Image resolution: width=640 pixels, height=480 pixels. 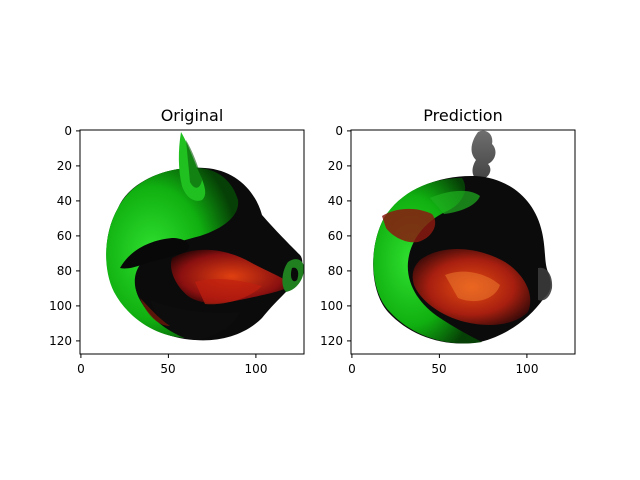 What do you see at coordinates (205, 236) in the screenshot?
I see `original-image` at bounding box center [205, 236].